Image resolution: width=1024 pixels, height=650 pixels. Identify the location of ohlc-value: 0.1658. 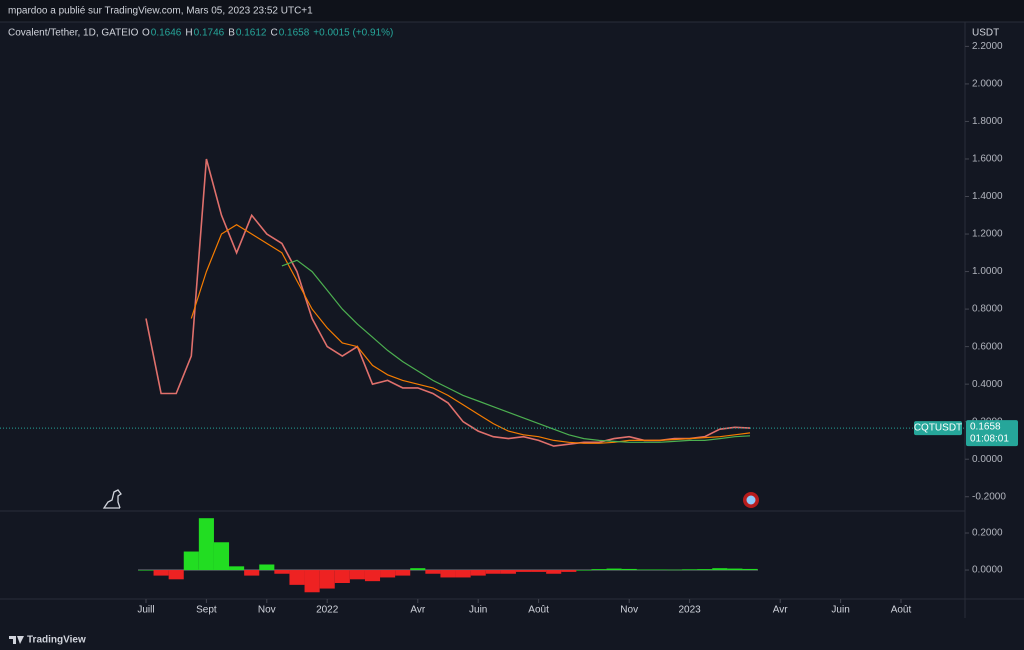
(294, 33).